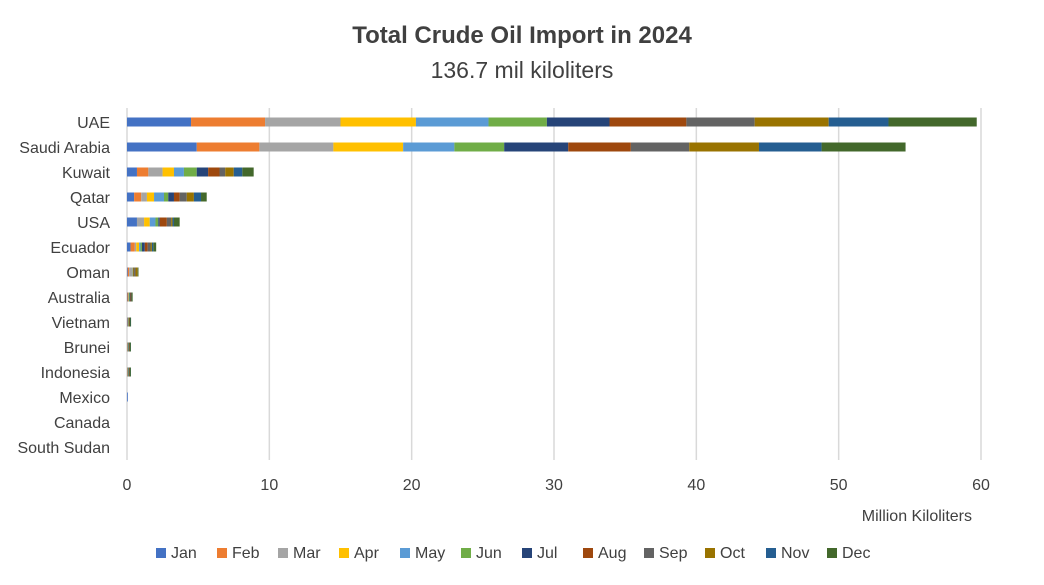 This screenshot has width=1044, height=585. Describe the element at coordinates (90, 198) in the screenshot. I see `category-label: Qatar` at that location.